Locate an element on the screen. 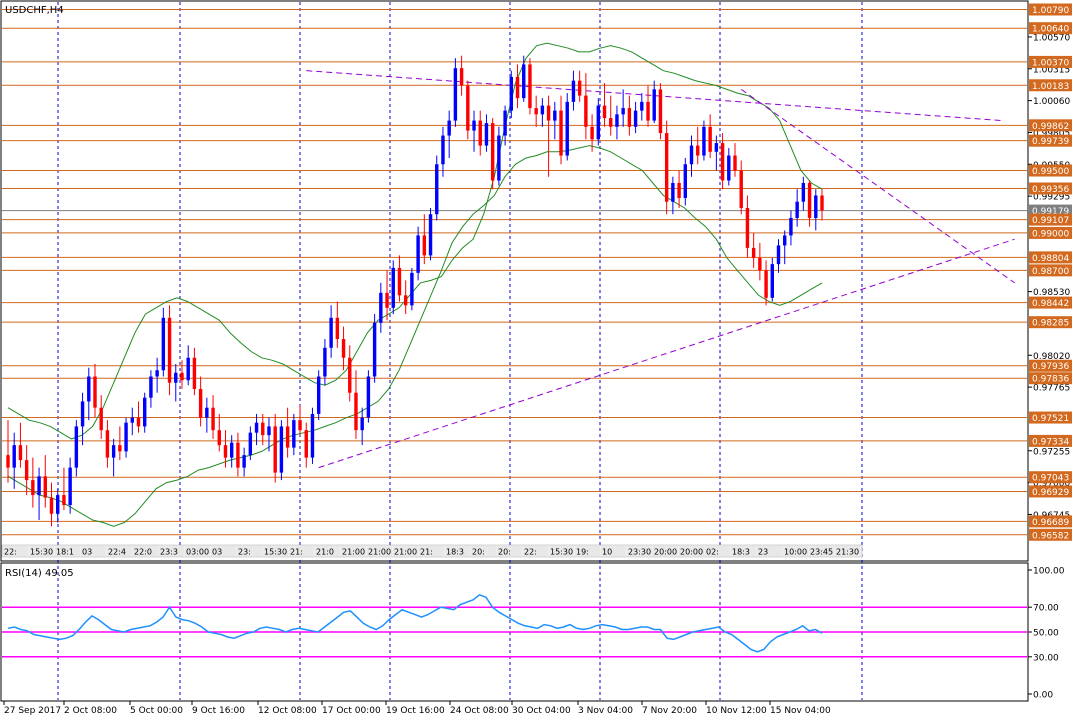 This screenshot has height=720, width=1080. session-label-22: 19: is located at coordinates (582, 552).